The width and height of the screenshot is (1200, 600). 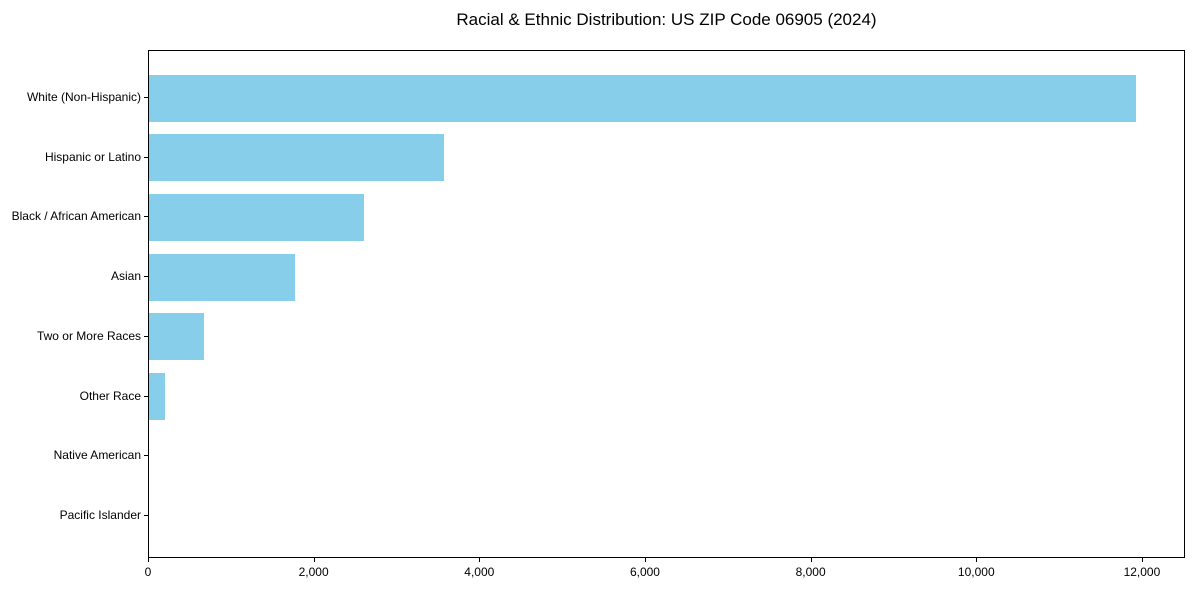 What do you see at coordinates (296, 158) in the screenshot?
I see `bar-hispanic-or-latino` at bounding box center [296, 158].